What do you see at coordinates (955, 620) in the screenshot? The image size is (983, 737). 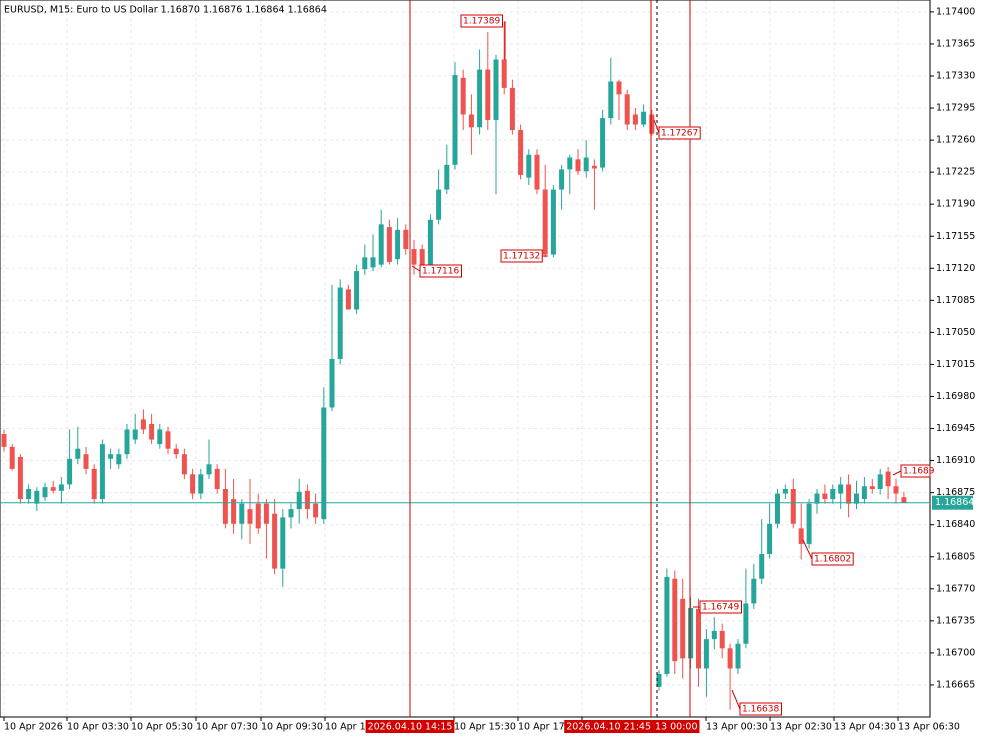 I see `y-tick-label: 1.16735` at bounding box center [955, 620].